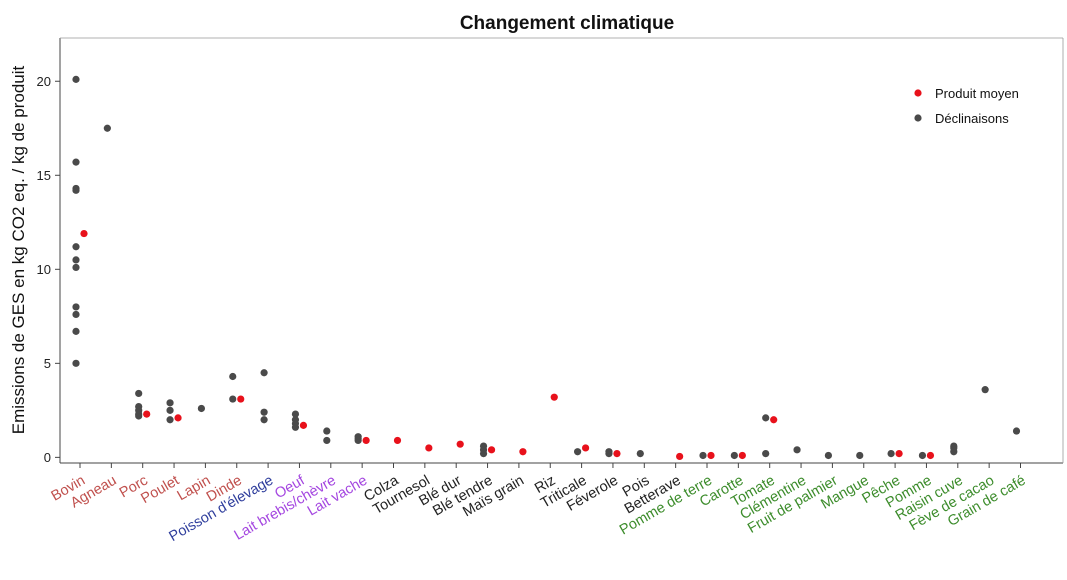 The height and width of the screenshot is (580, 1067). Describe the element at coordinates (972, 118) in the screenshot. I see `legend-label-variants: Déclinaisons` at that location.